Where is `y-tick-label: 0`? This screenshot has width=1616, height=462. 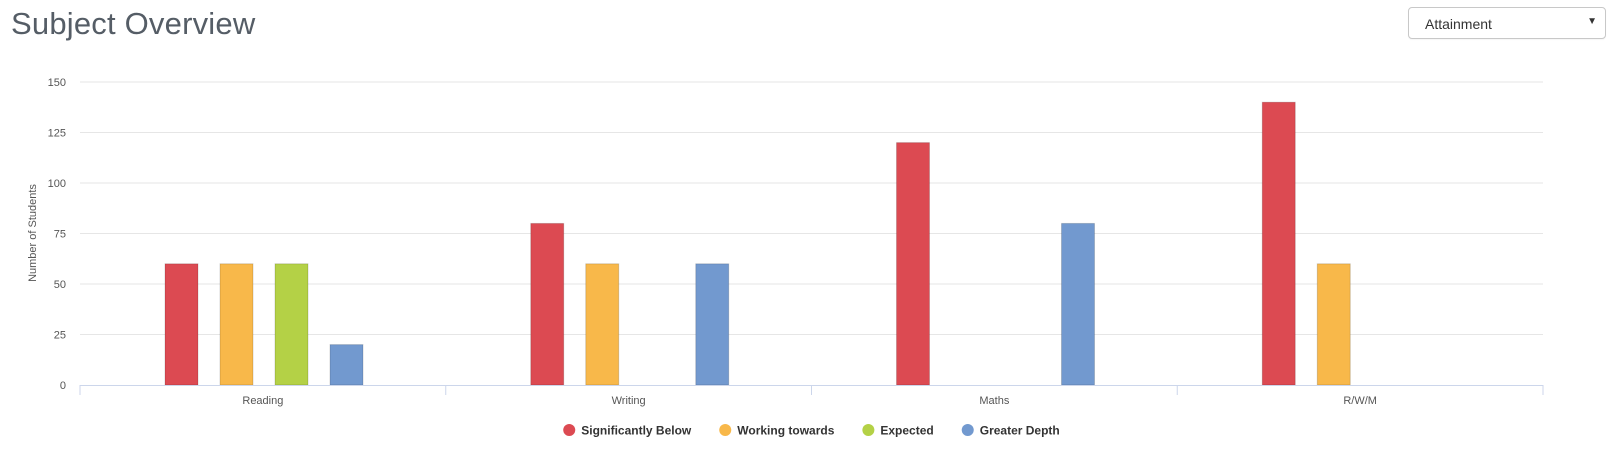 y-tick-label: 0 is located at coordinates (63, 386).